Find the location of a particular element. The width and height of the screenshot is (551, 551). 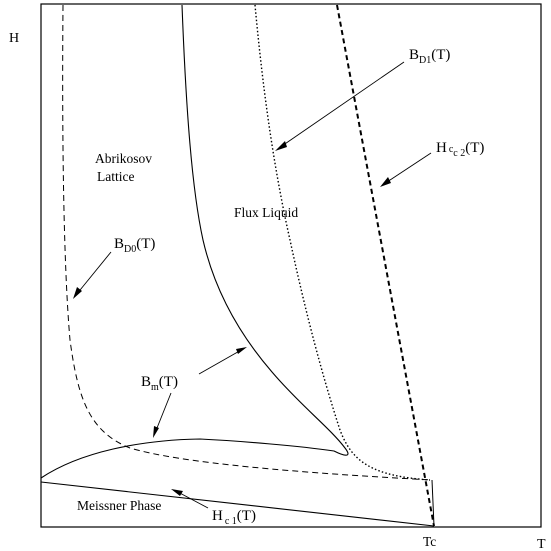

svg-text: Hc 1(T) is located at coordinates (234, 517).